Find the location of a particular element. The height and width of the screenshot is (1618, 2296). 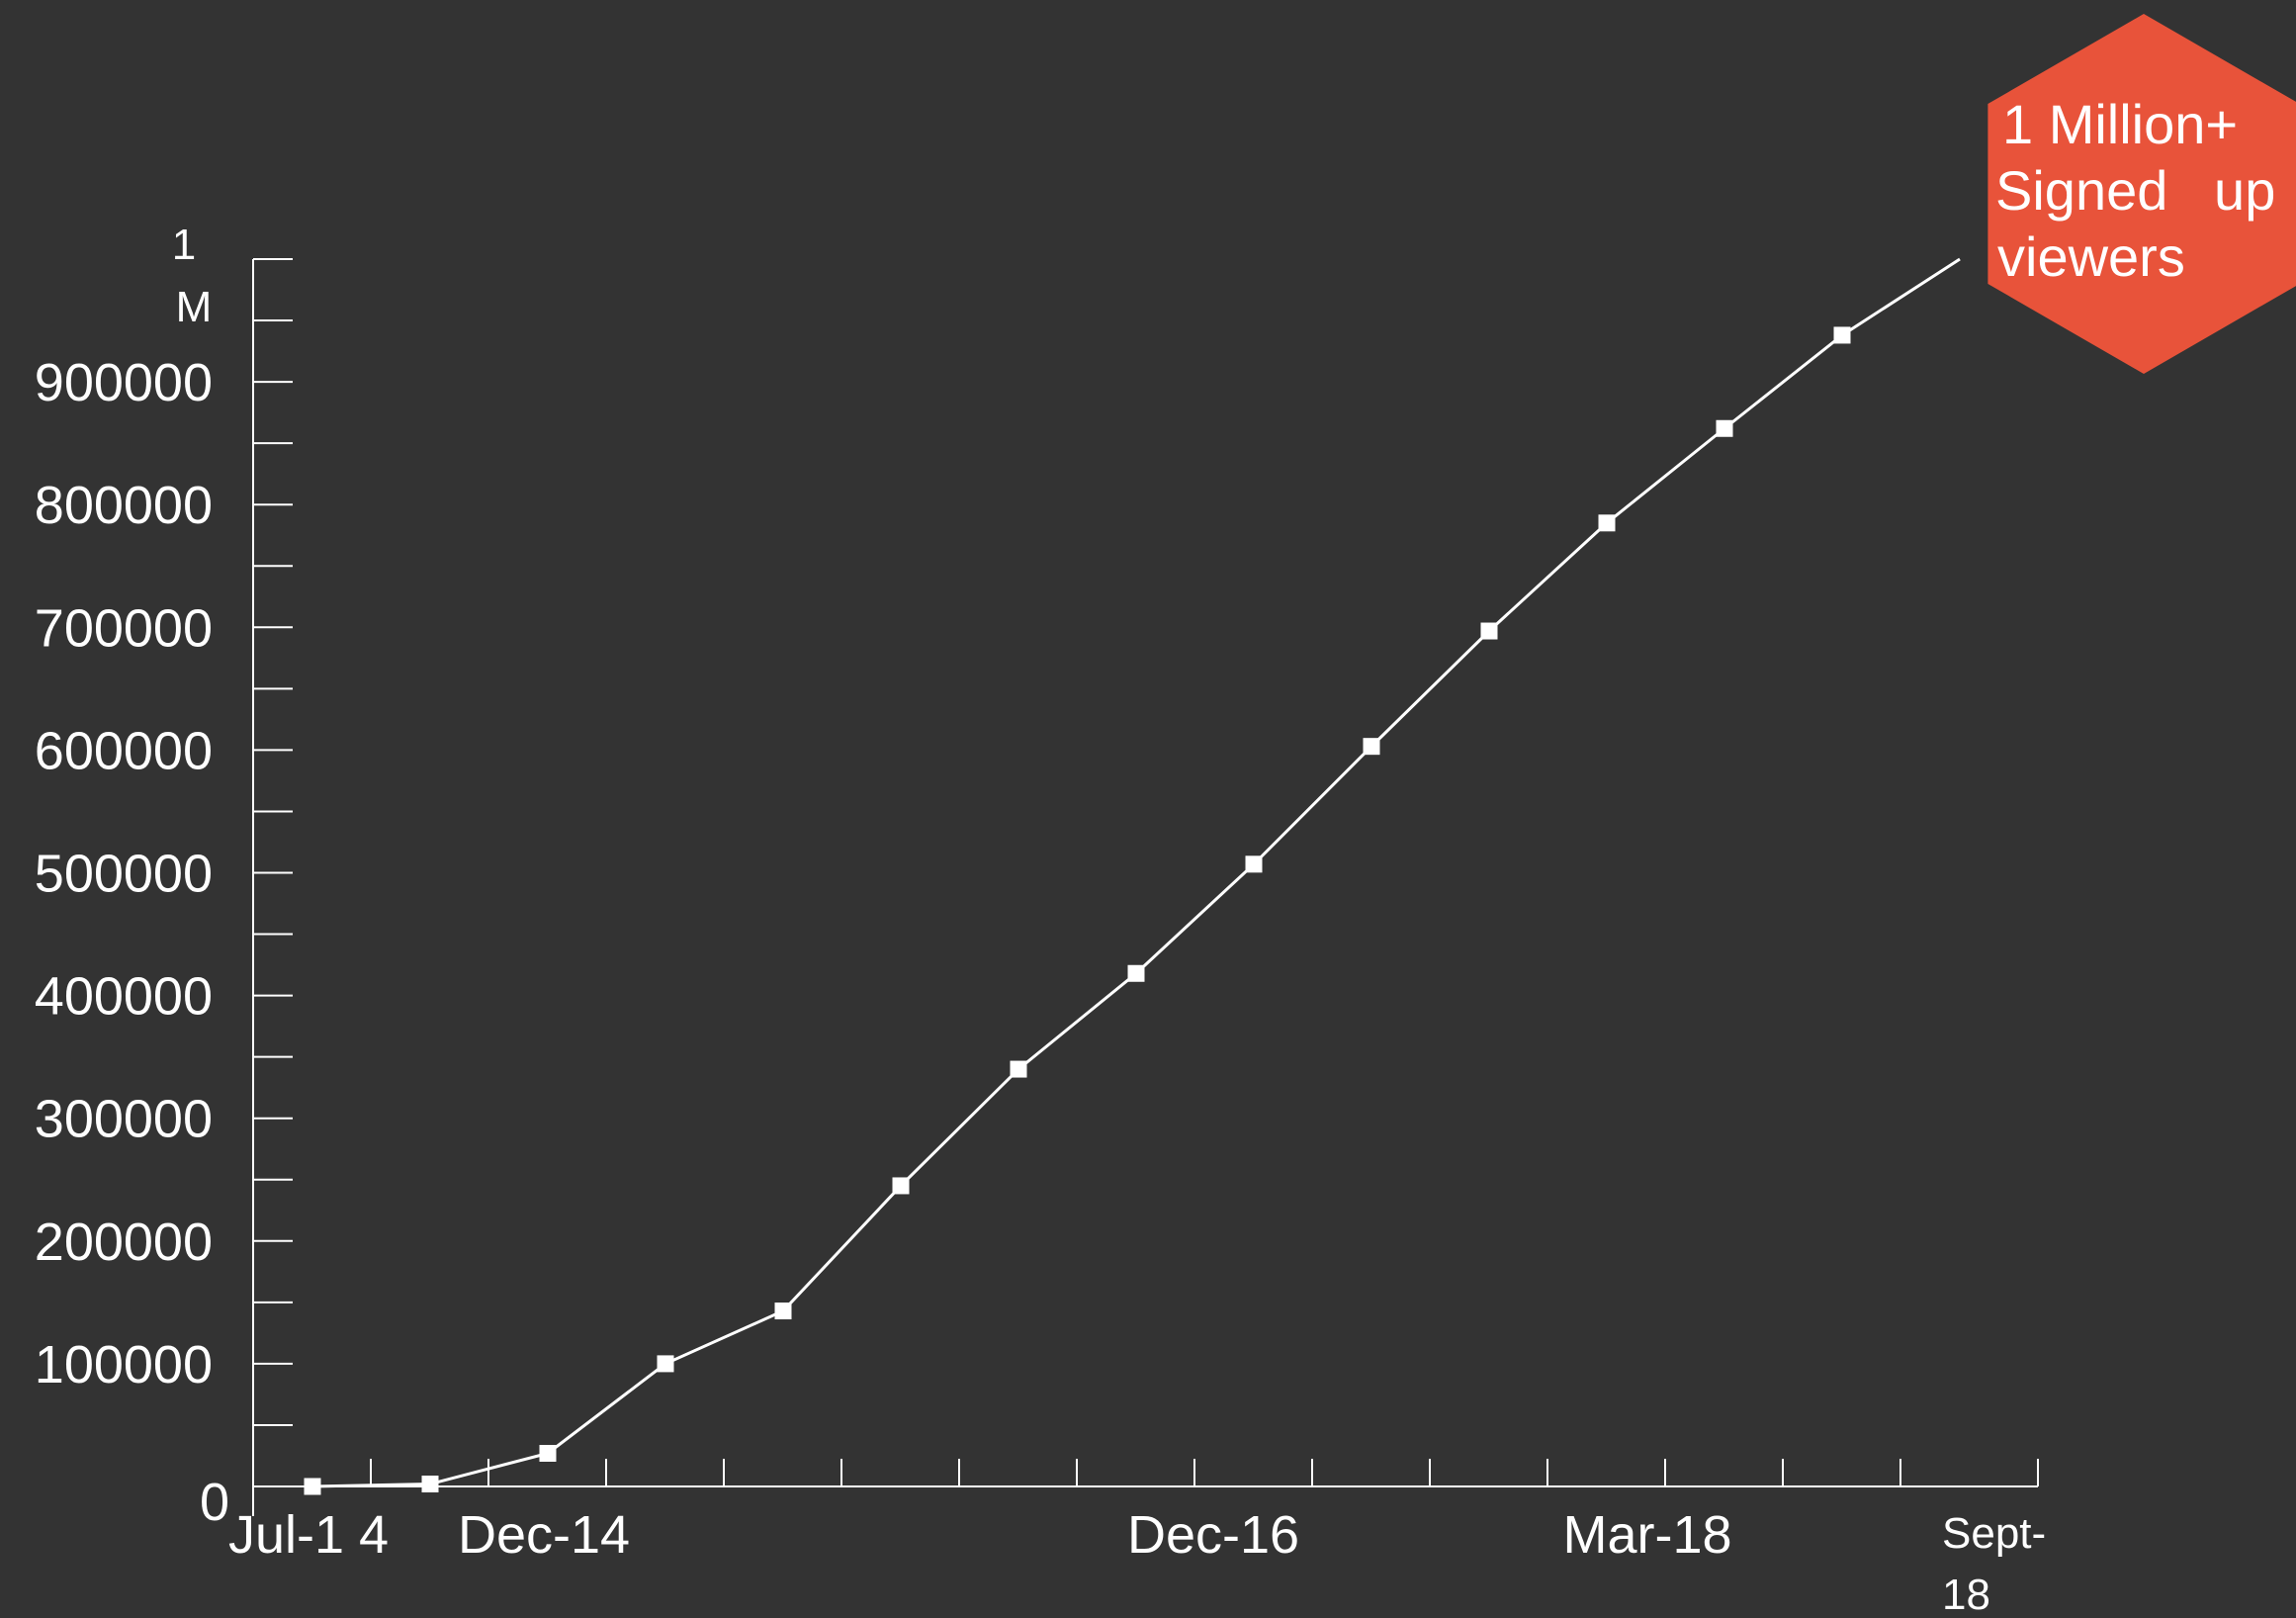

y-top-label-2: M is located at coordinates (194, 307).